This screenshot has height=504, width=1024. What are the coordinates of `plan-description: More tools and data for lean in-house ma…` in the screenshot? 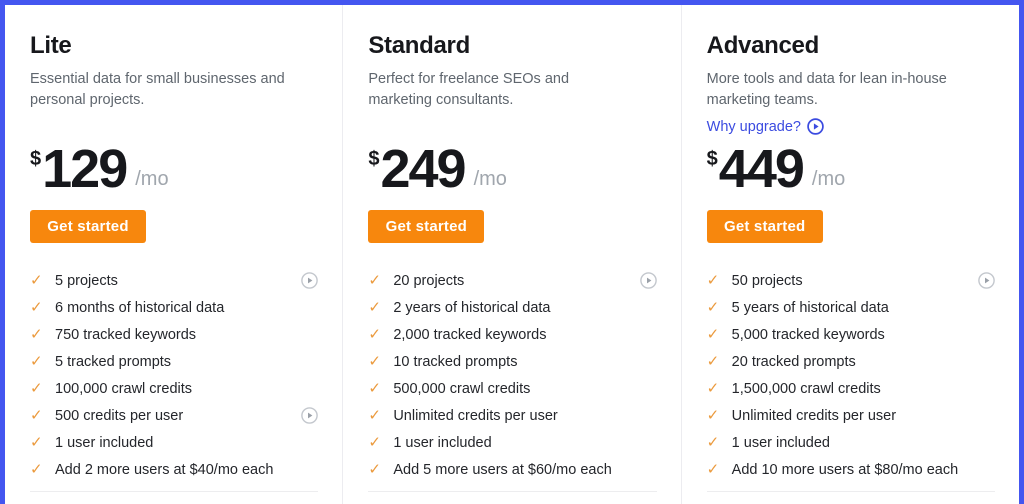 It's located at (826, 89).